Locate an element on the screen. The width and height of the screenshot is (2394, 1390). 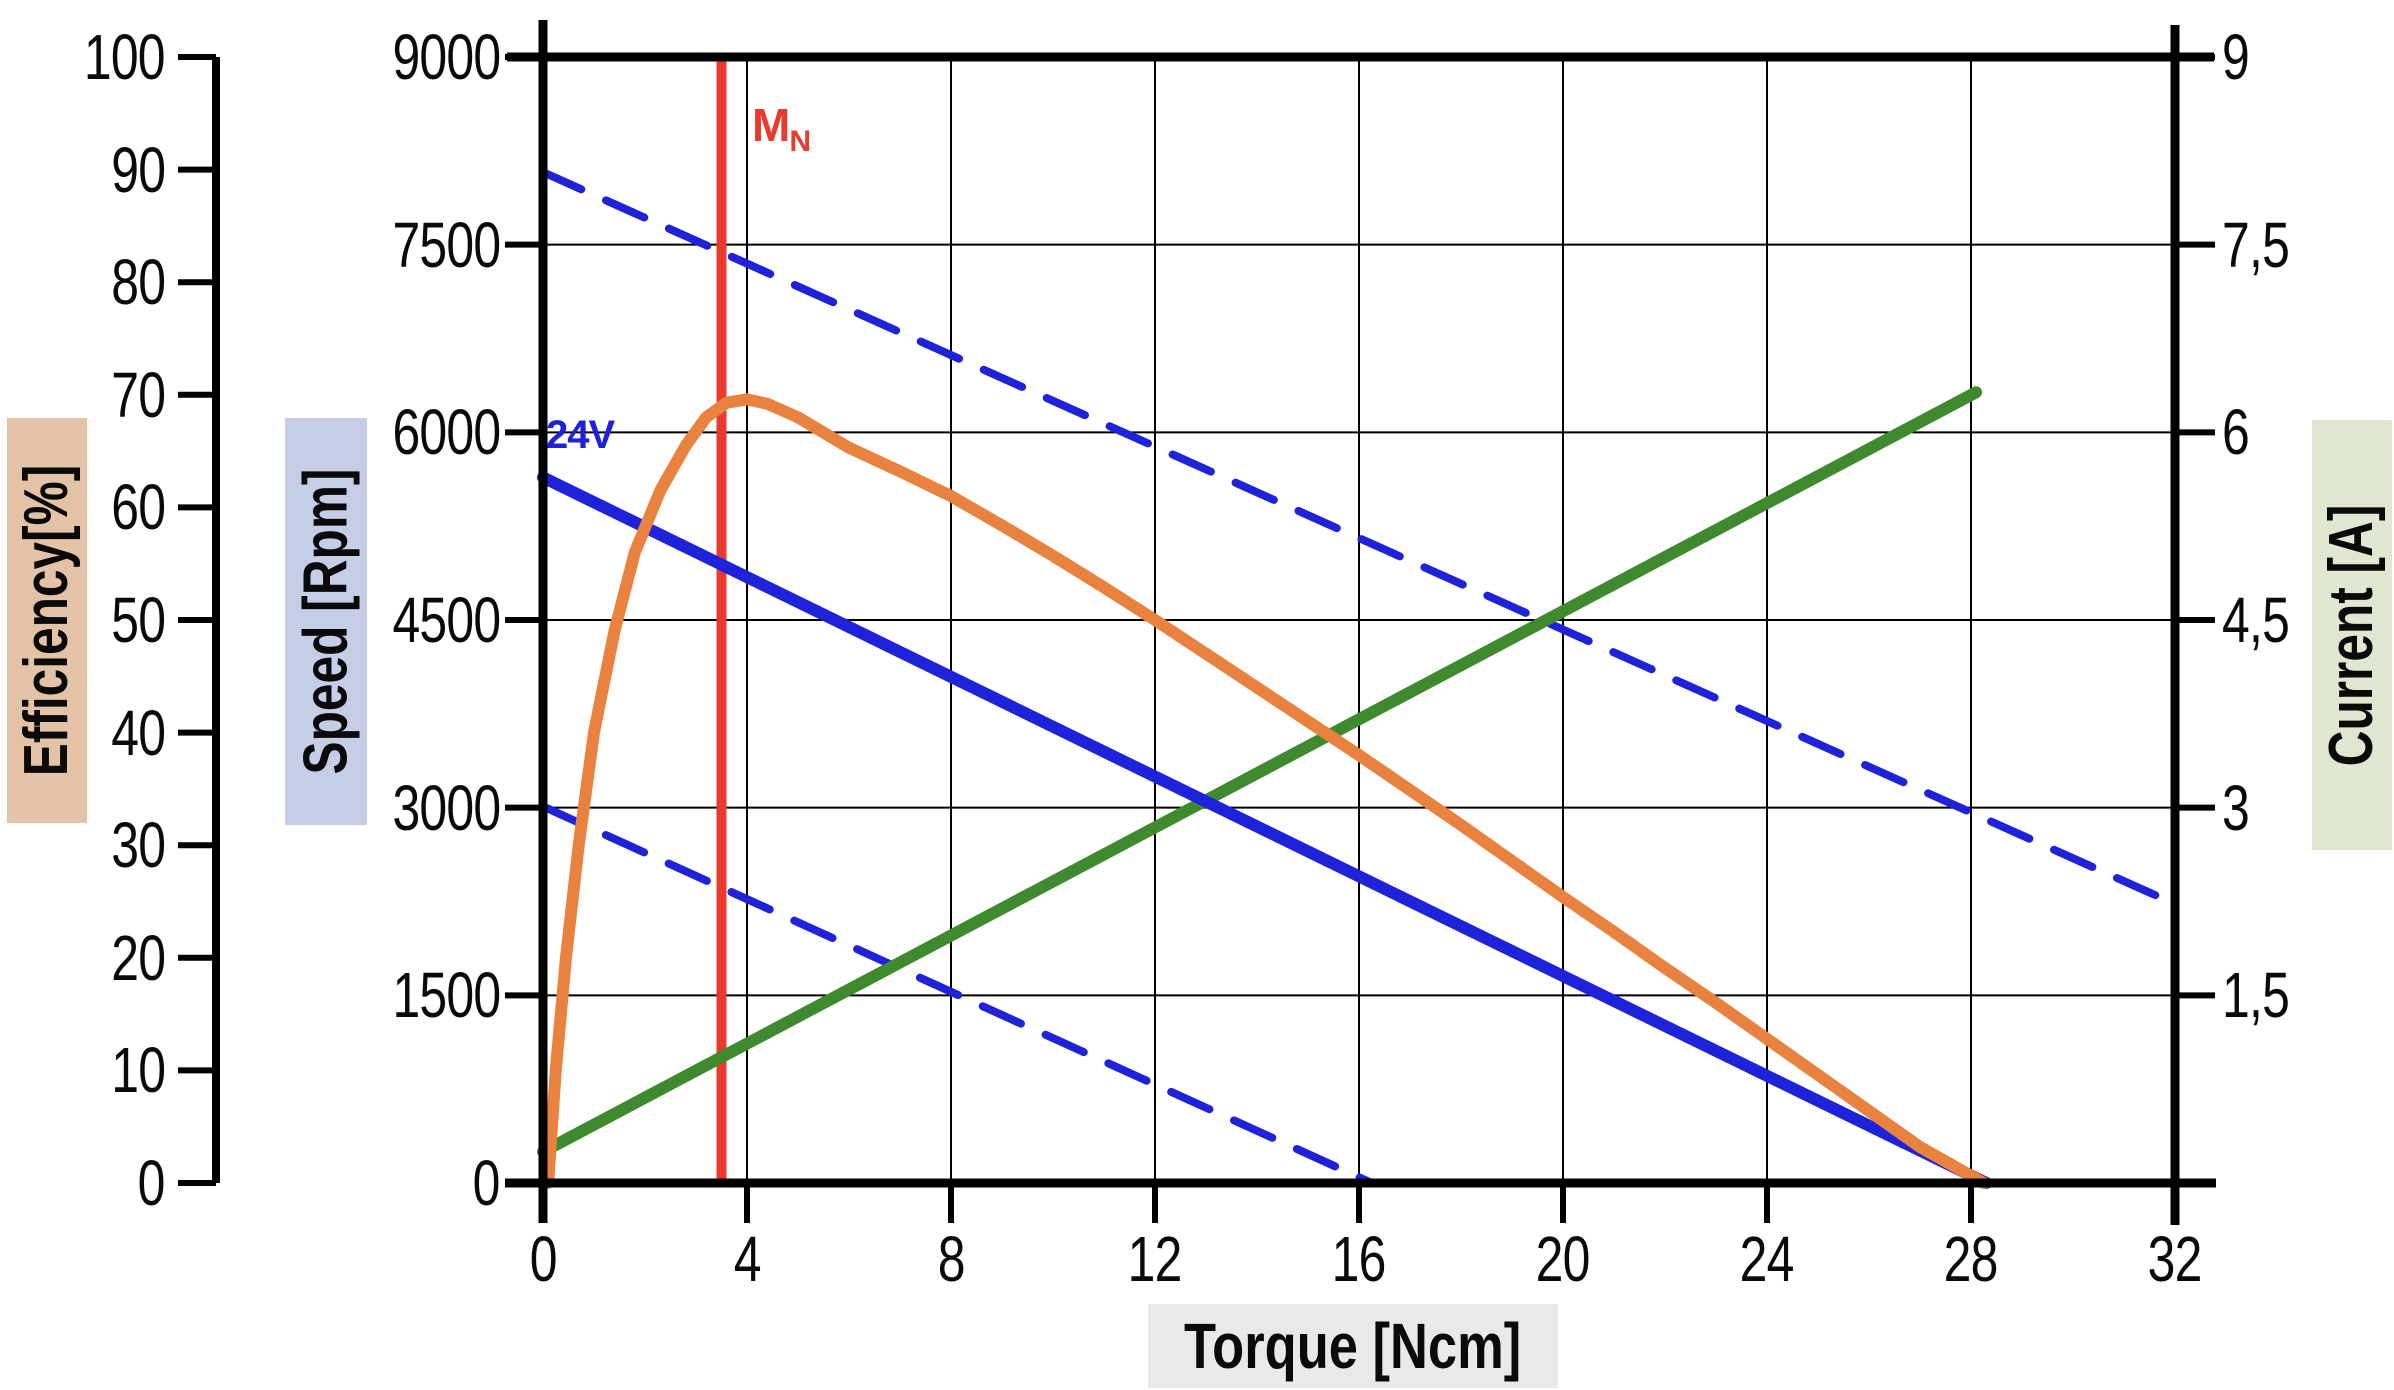
efficiency-axis-title: Efficiency[%] is located at coordinates (47, 620).